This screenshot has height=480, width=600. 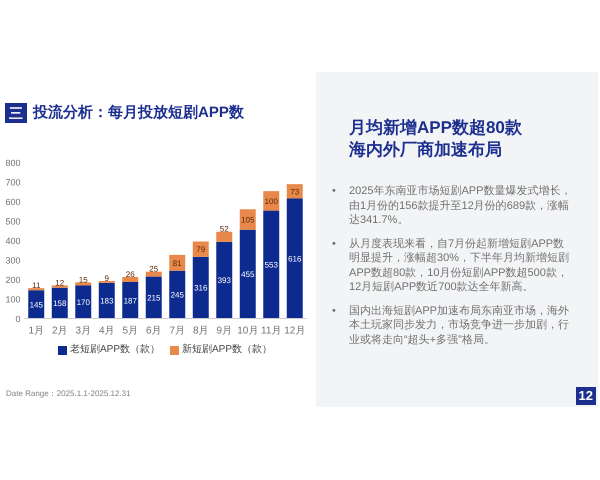 I want to click on data-label: 73, so click(x=295, y=191).